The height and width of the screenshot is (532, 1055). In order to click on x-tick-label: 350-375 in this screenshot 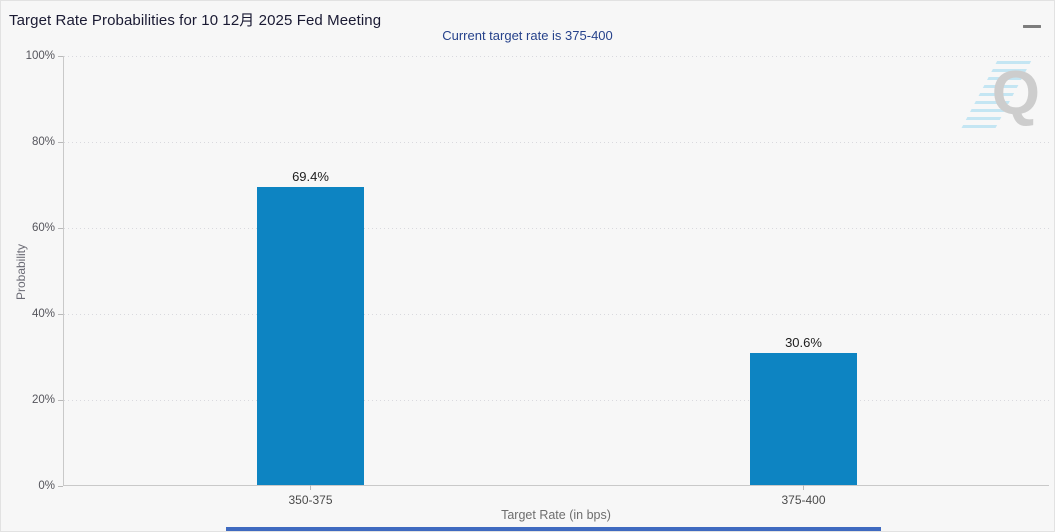, I will do `click(310, 500)`.